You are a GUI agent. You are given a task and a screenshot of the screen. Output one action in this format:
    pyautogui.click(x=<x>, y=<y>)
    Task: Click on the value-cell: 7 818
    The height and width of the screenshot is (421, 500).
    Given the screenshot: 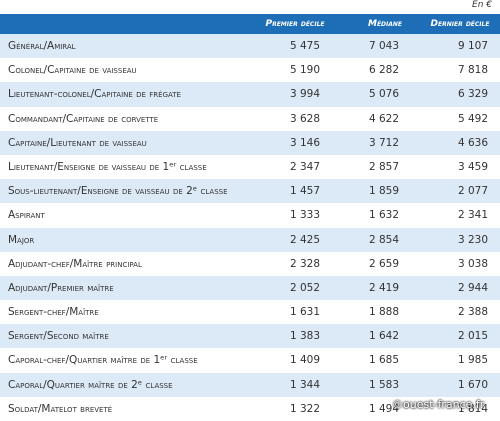 What is the action you would take?
    pyautogui.click(x=472, y=70)
    